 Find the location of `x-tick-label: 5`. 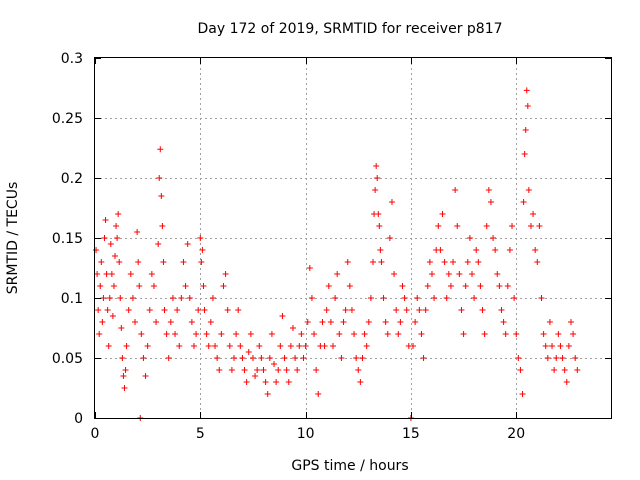

x-tick-label: 5 is located at coordinates (200, 434).